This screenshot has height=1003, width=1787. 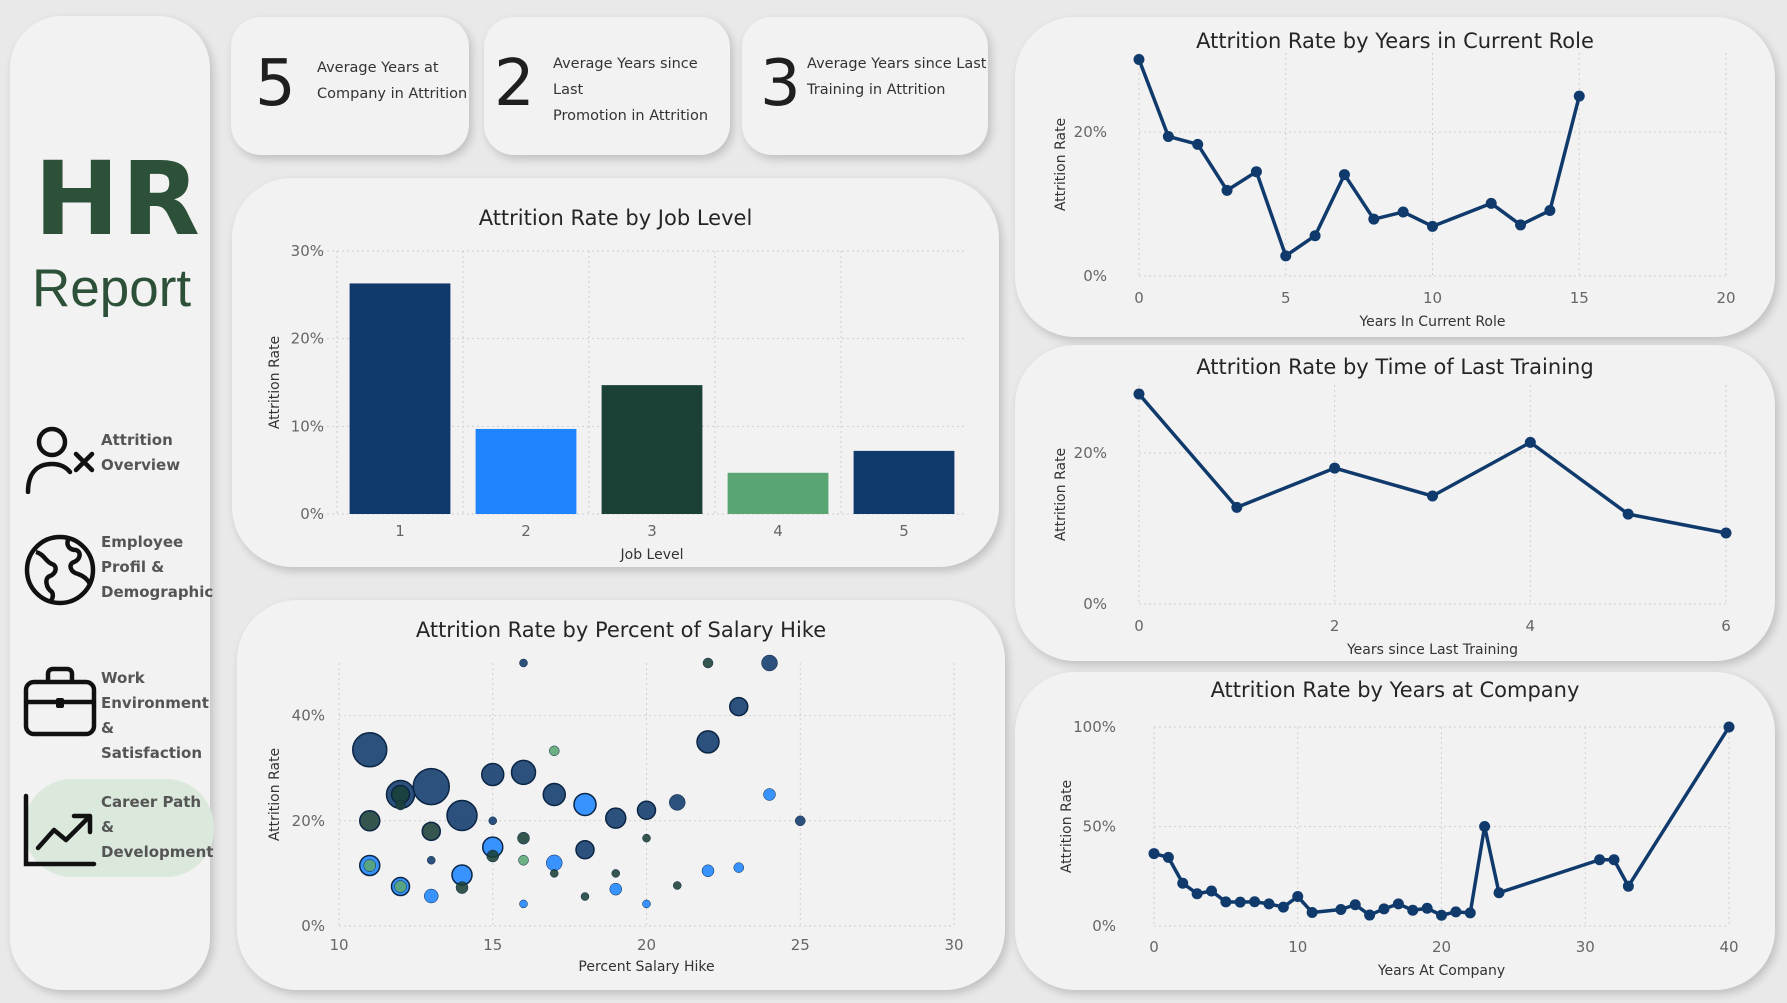 I want to click on nav-label-line: Profil &, so click(x=133, y=567).